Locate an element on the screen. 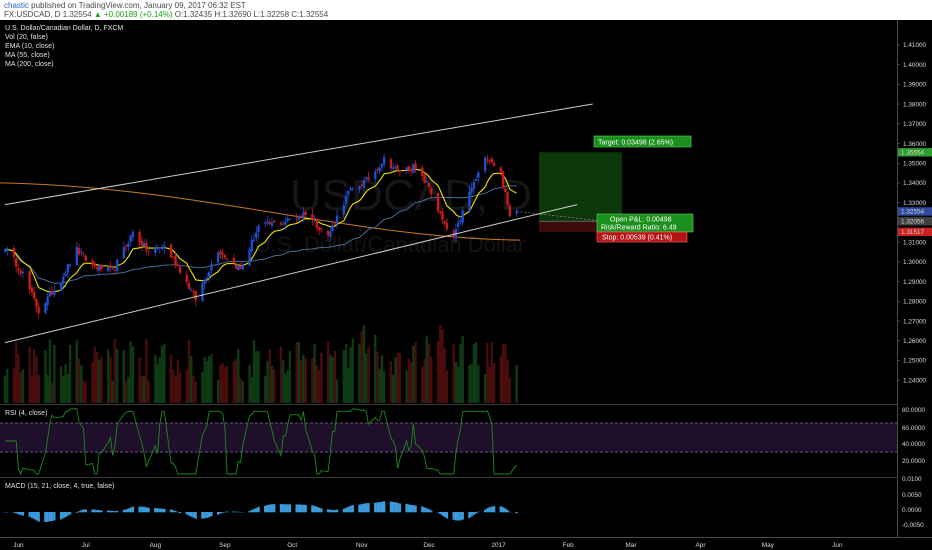  price-change: +0.00189 (+0.14%) is located at coordinates (138, 14).